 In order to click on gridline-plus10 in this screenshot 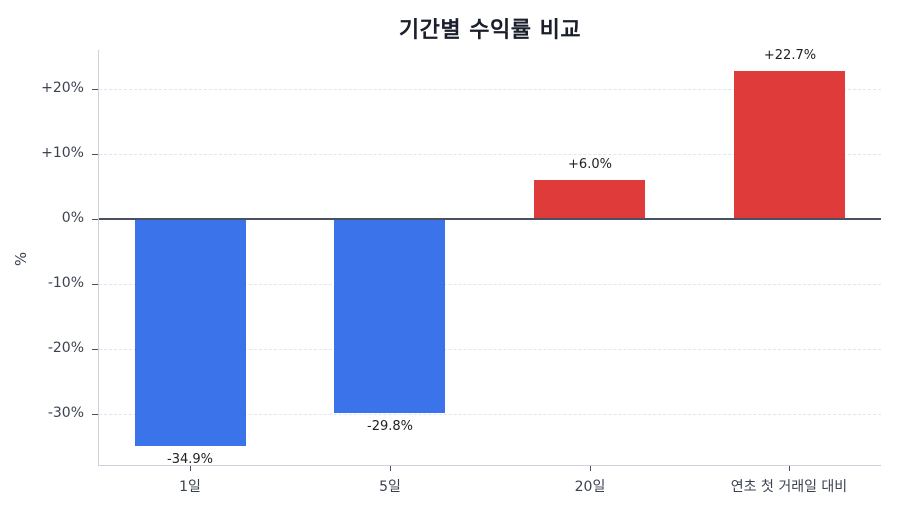, I will do `click(490, 154)`.